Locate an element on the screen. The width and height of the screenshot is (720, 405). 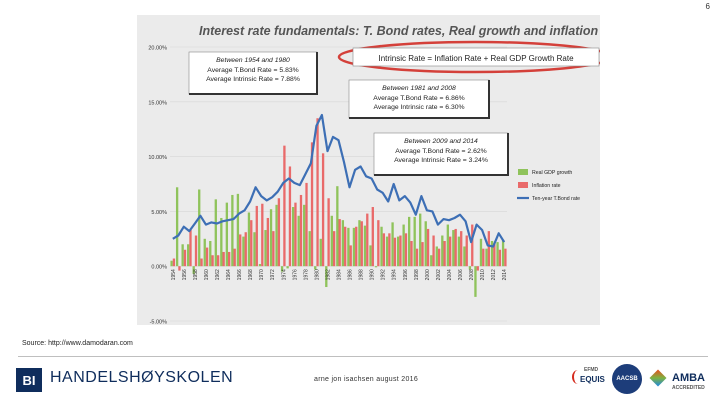
slide-number: 6 is located at coordinates (707, 6).